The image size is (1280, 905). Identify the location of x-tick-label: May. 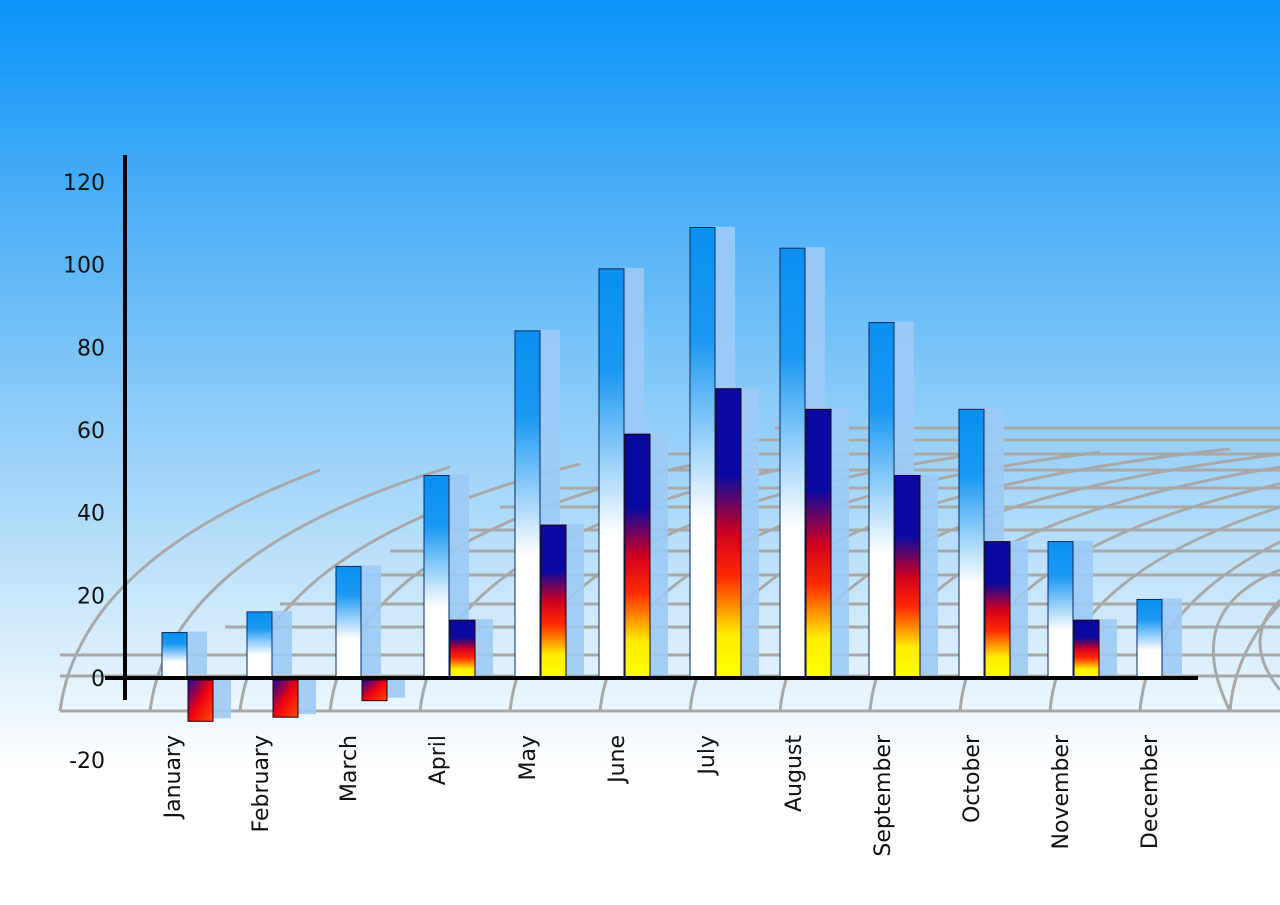
(528, 757).